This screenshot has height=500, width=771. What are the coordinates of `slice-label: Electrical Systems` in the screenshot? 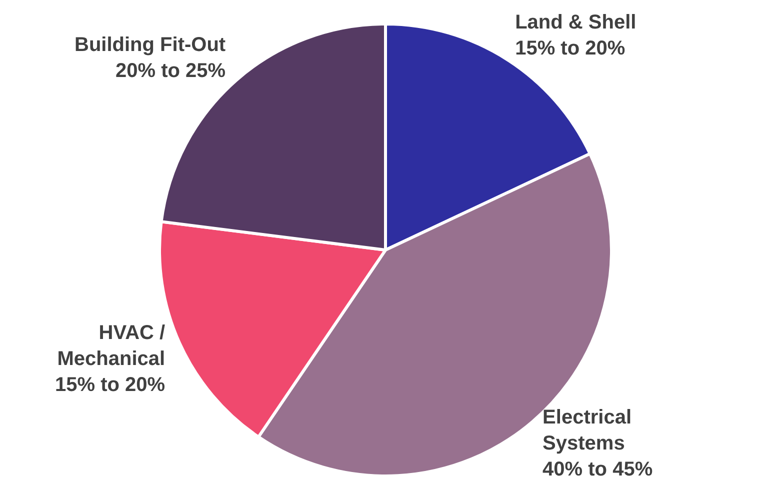 It's located at (587, 430).